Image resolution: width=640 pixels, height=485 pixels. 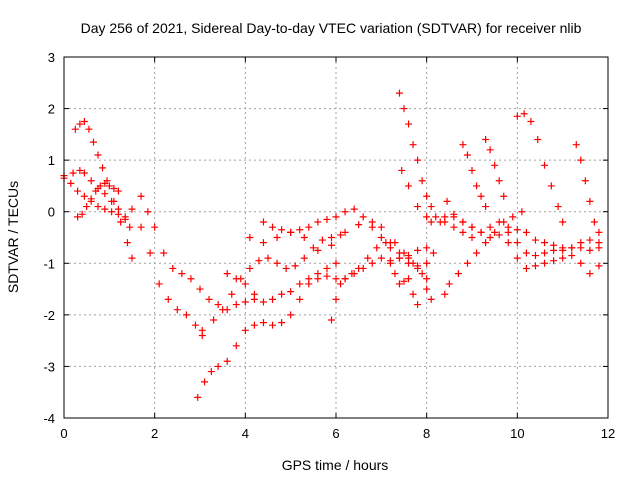 What do you see at coordinates (154, 433) in the screenshot?
I see `x-tick-label: 2` at bounding box center [154, 433].